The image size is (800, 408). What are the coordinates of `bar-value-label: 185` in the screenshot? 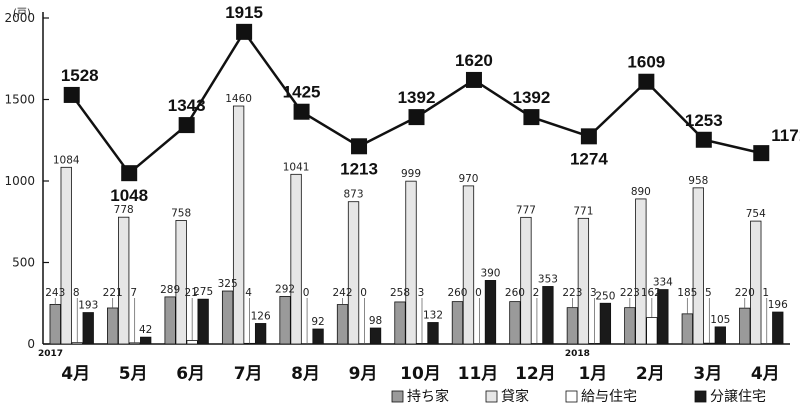 It's located at (687, 293).